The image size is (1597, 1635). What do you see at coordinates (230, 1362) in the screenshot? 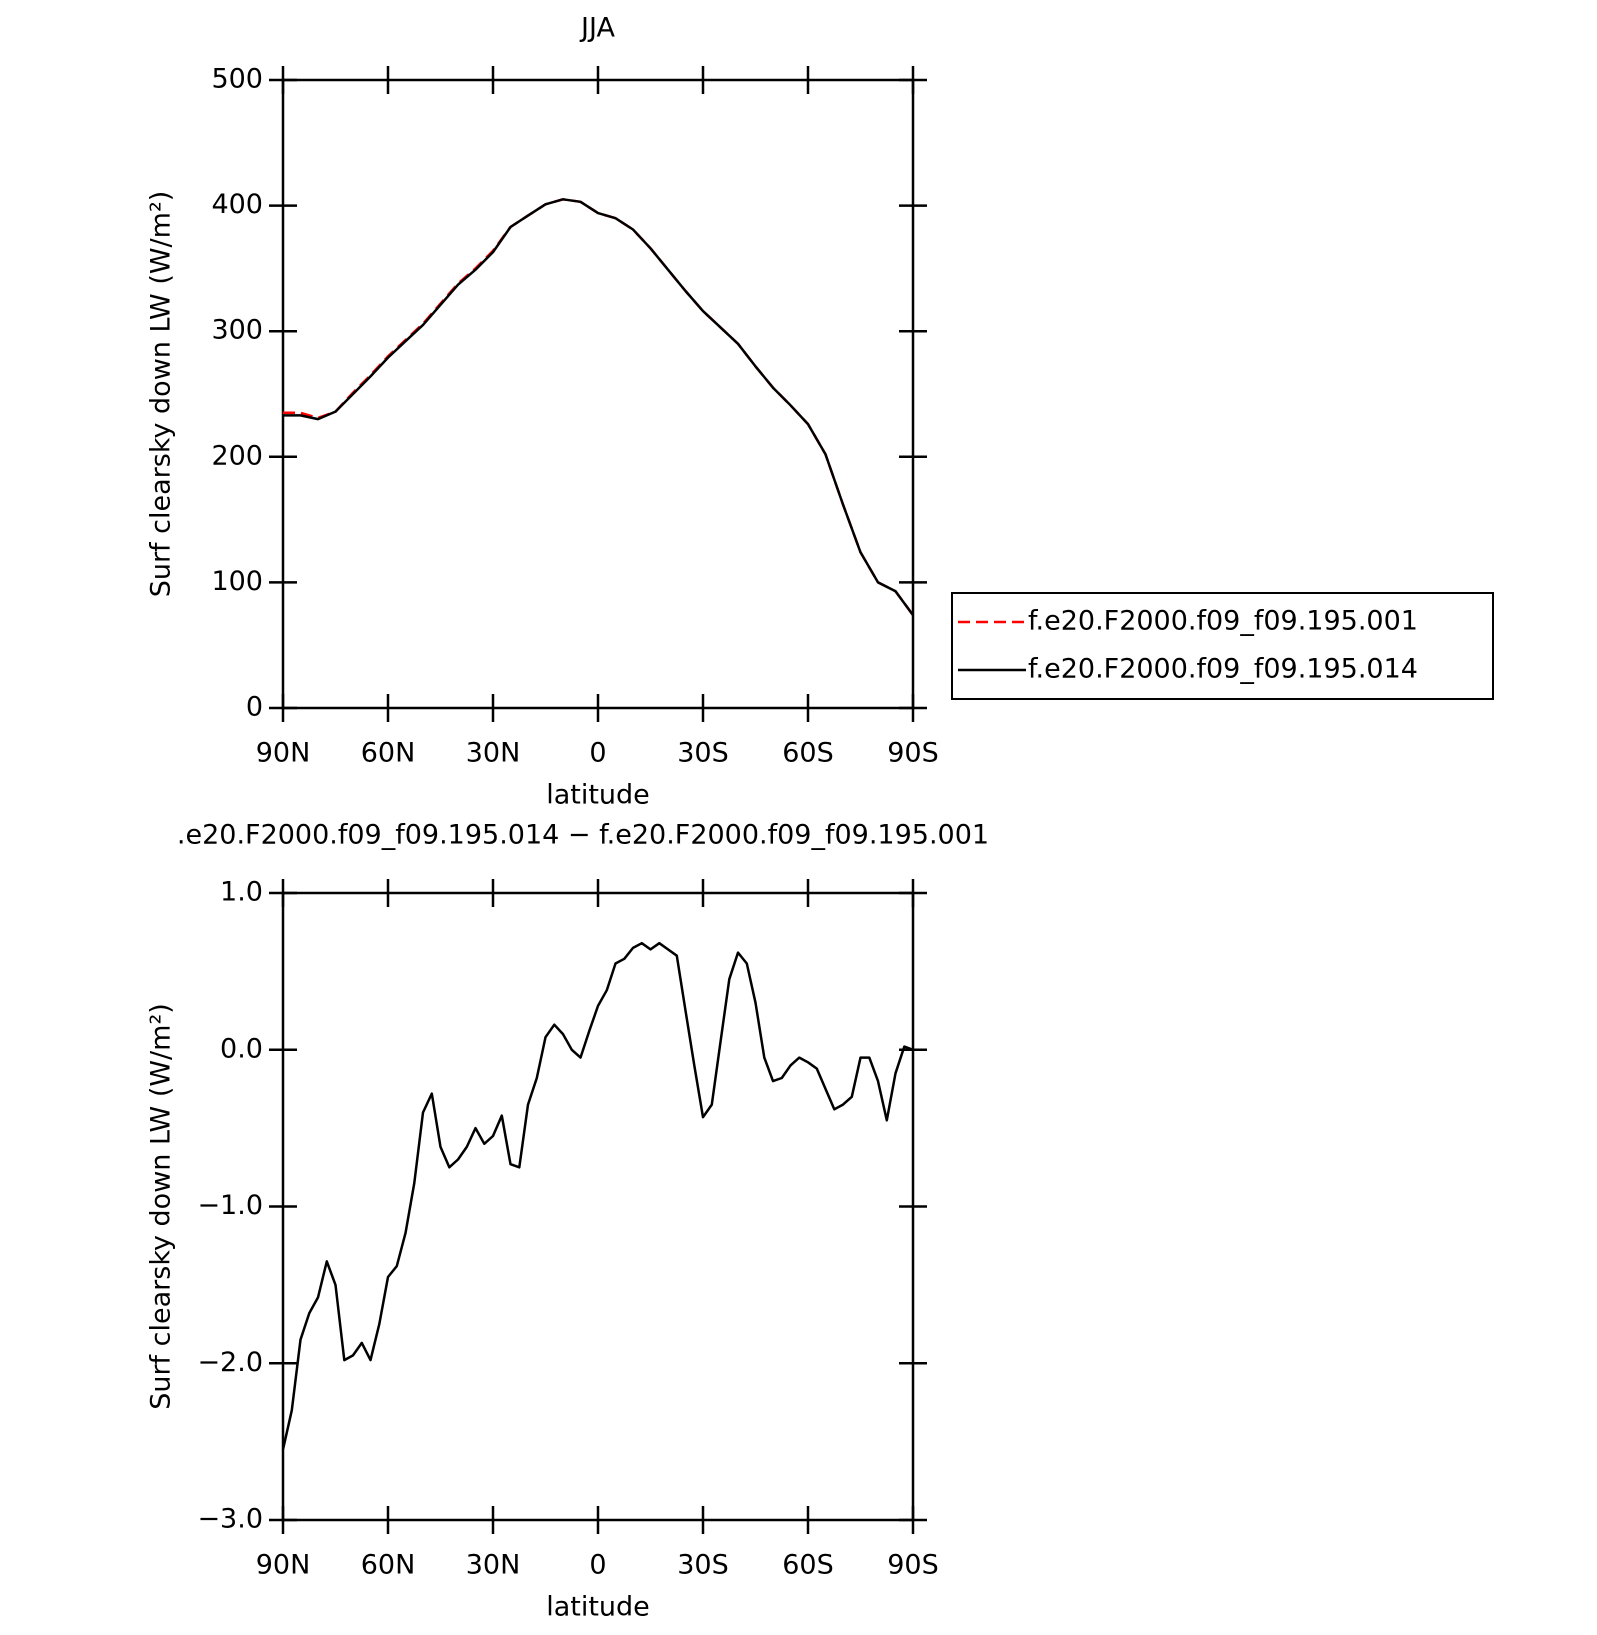
I see `y-tick-label: −2.0` at bounding box center [230, 1362].